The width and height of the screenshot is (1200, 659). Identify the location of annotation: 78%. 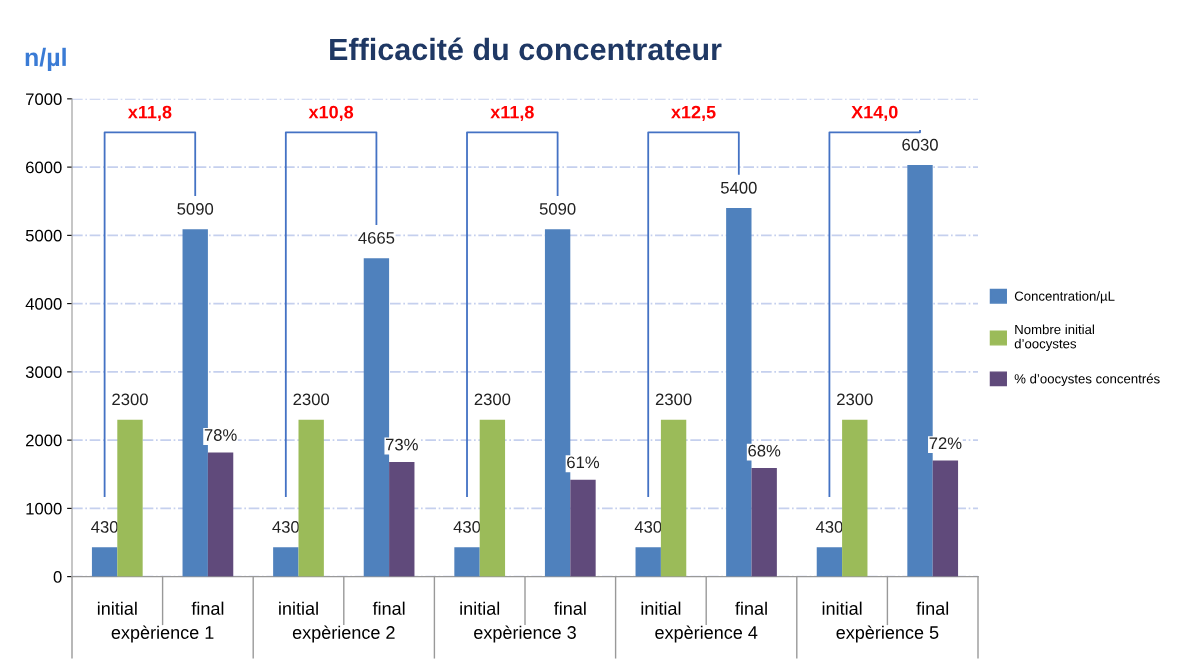
(220, 435).